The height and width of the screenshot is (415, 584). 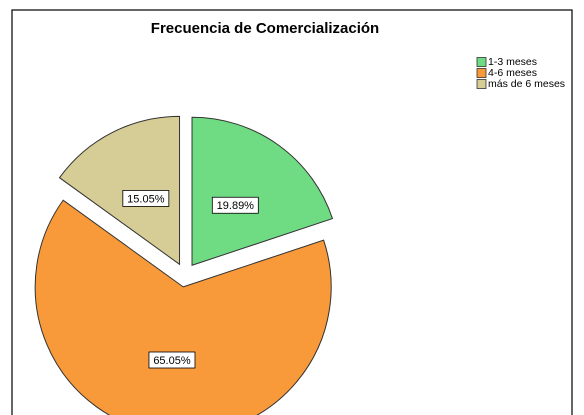 I want to click on data-label: 19.89%, so click(x=236, y=206).